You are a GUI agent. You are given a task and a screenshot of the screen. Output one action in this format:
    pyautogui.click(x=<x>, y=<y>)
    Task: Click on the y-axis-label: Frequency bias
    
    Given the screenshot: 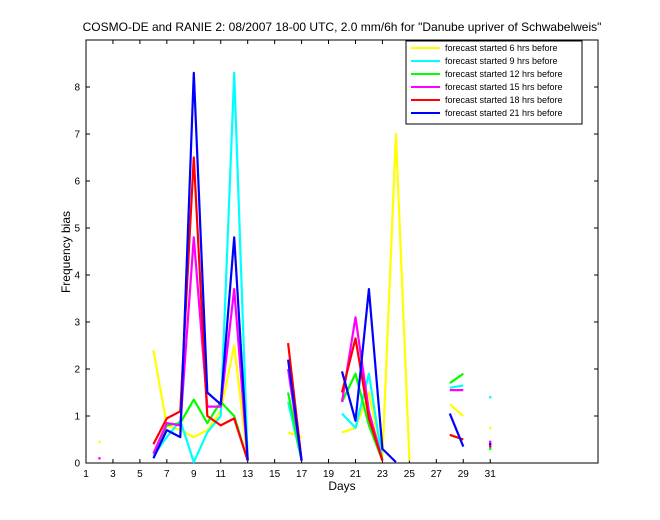 What is the action you would take?
    pyautogui.click(x=66, y=252)
    